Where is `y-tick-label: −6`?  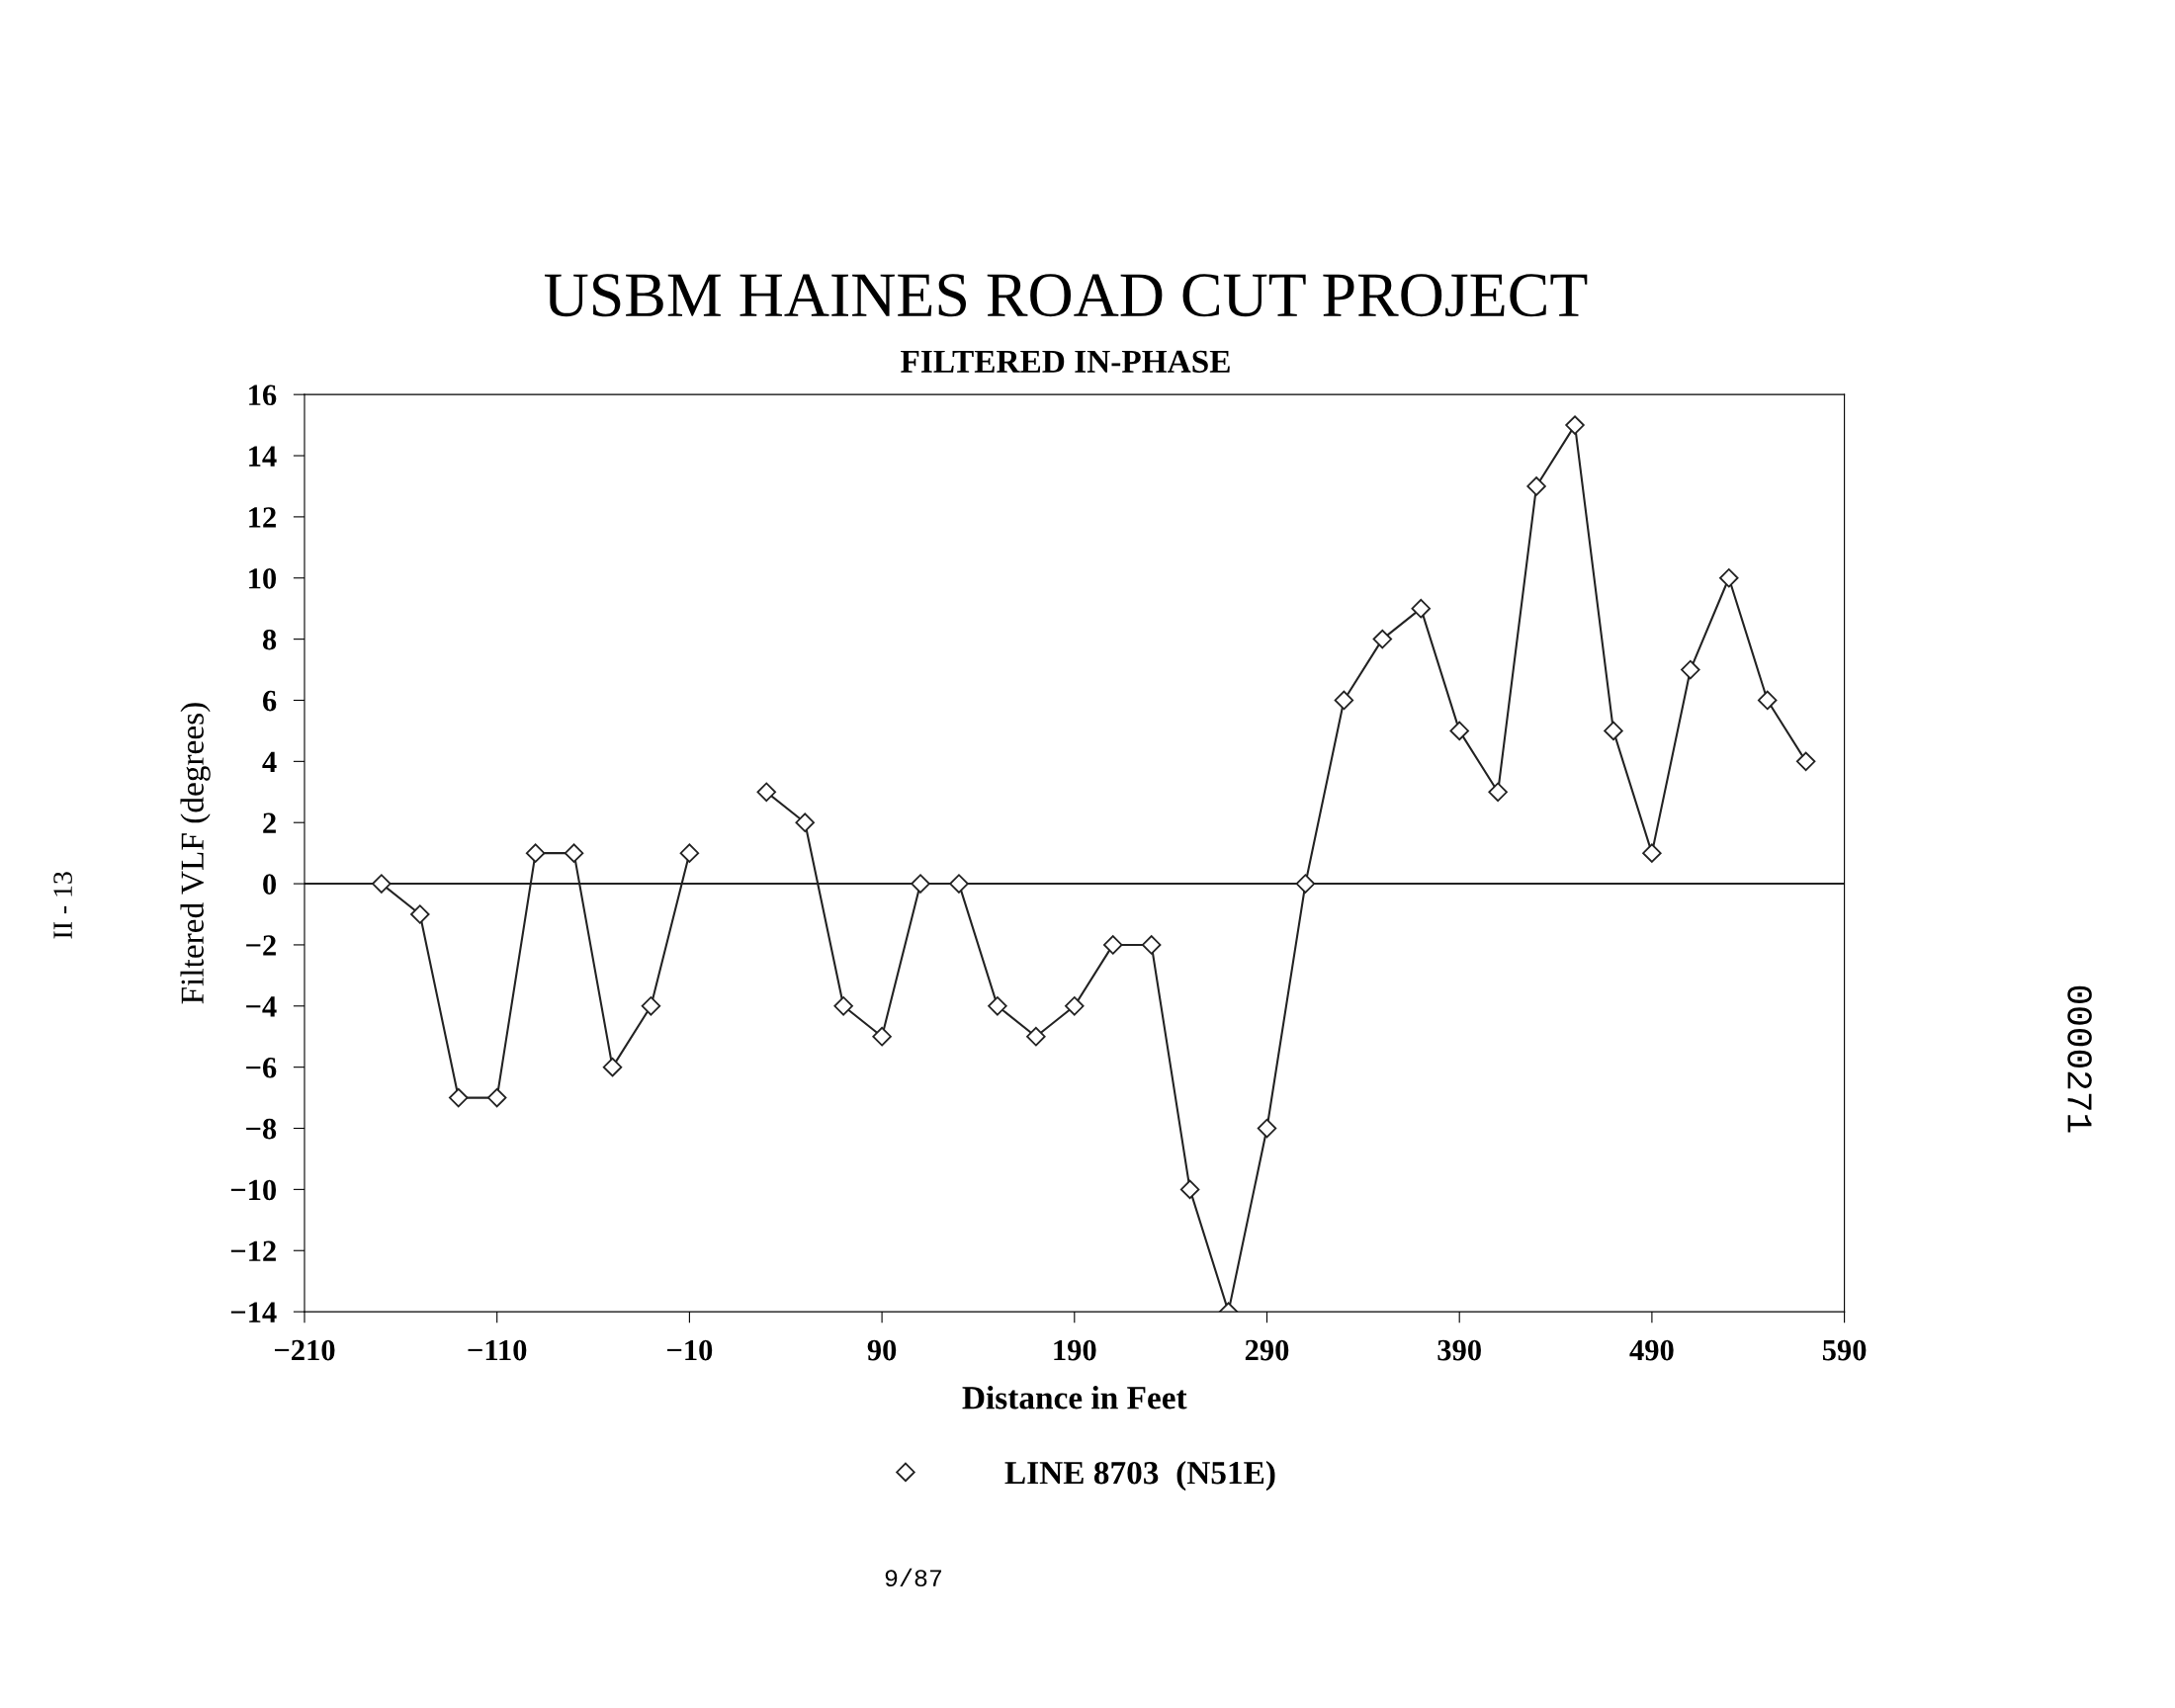
y-tick-label: −6 is located at coordinates (261, 1068).